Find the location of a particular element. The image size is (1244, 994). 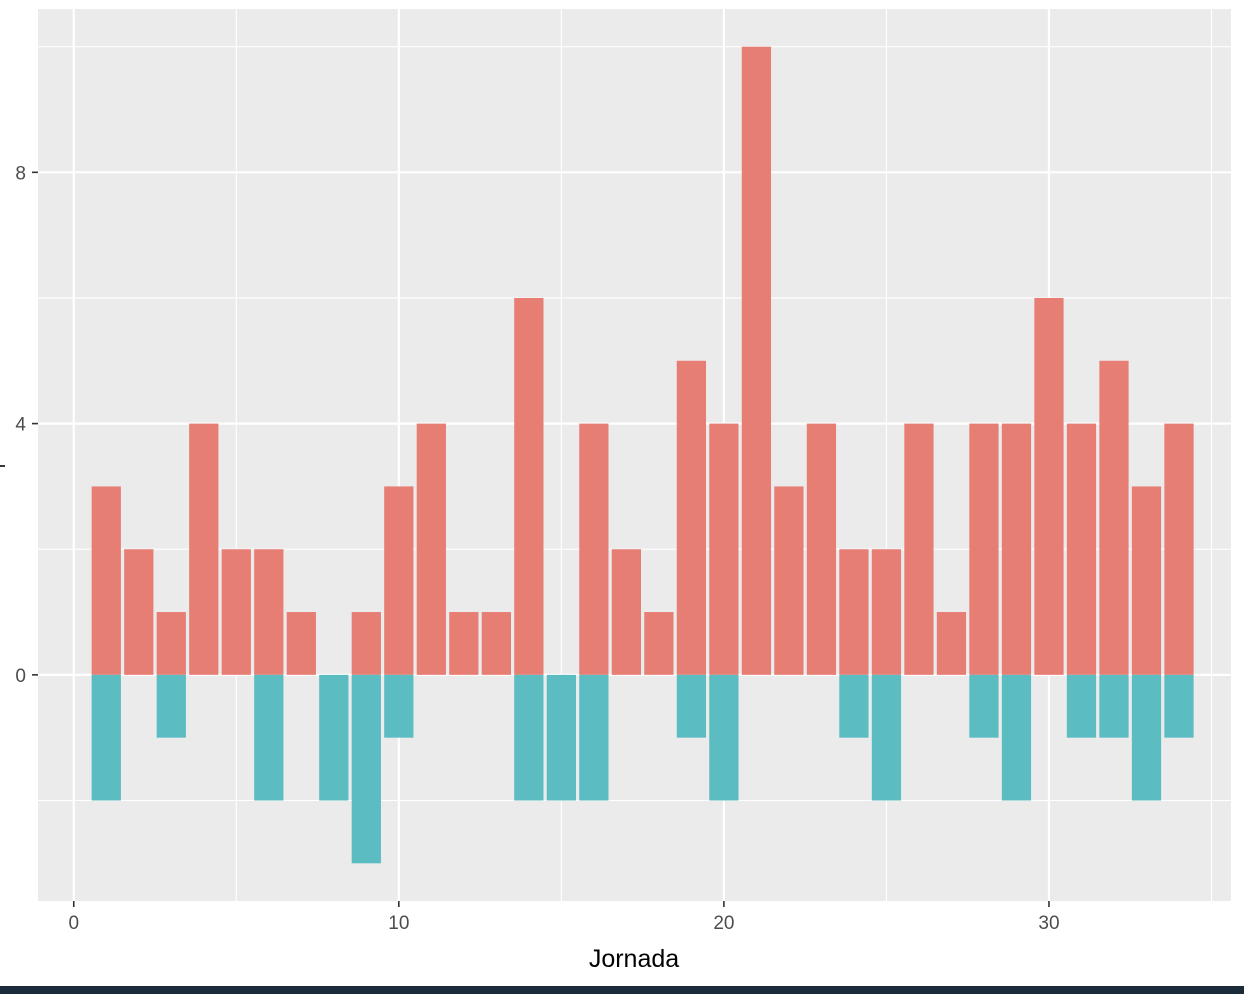

x-tick-label: 10 is located at coordinates (398, 923).